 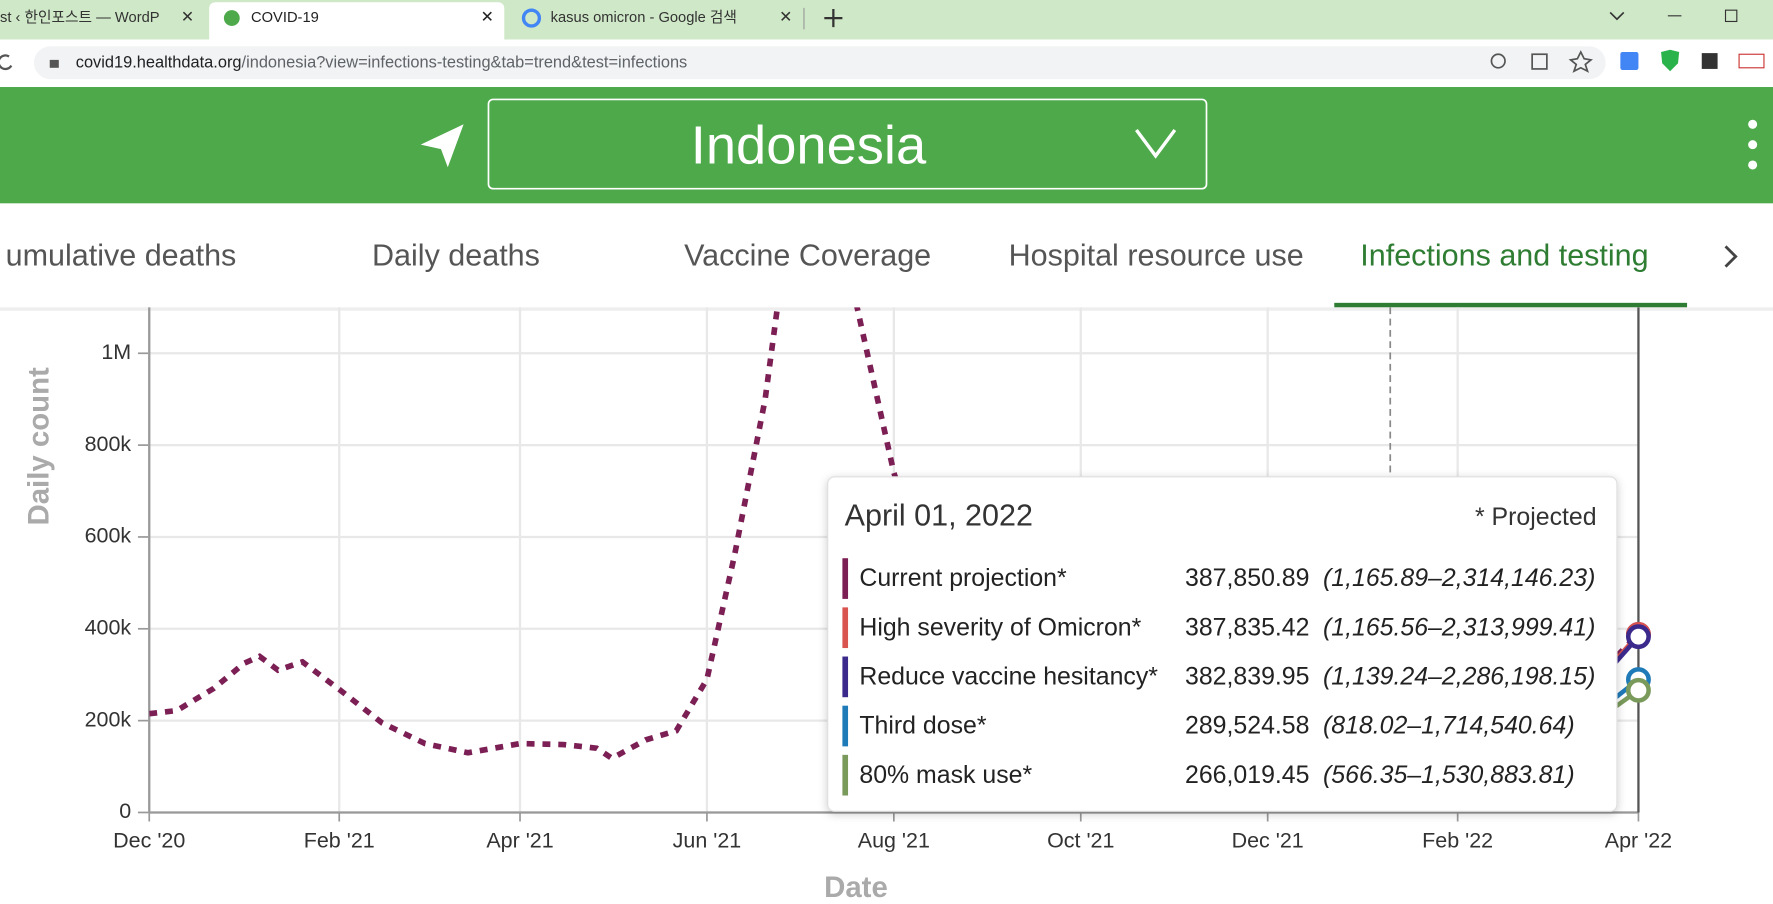 I want to click on tooltip-interval: (1,165.89–2,314,146.23), so click(x=1459, y=578).